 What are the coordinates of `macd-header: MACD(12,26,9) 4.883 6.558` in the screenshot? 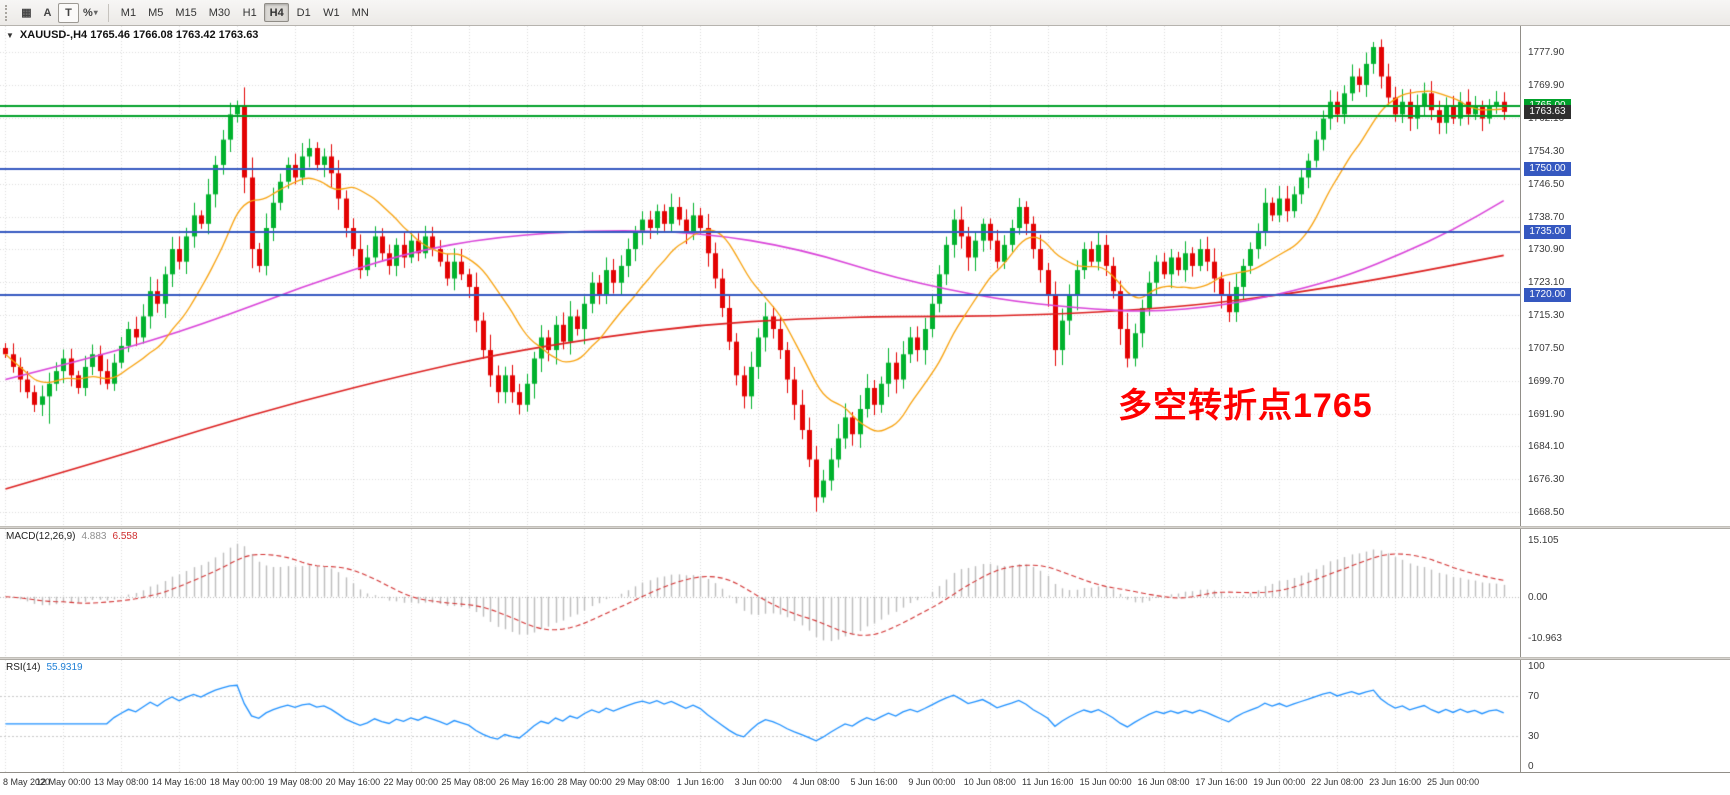 It's located at (72, 536).